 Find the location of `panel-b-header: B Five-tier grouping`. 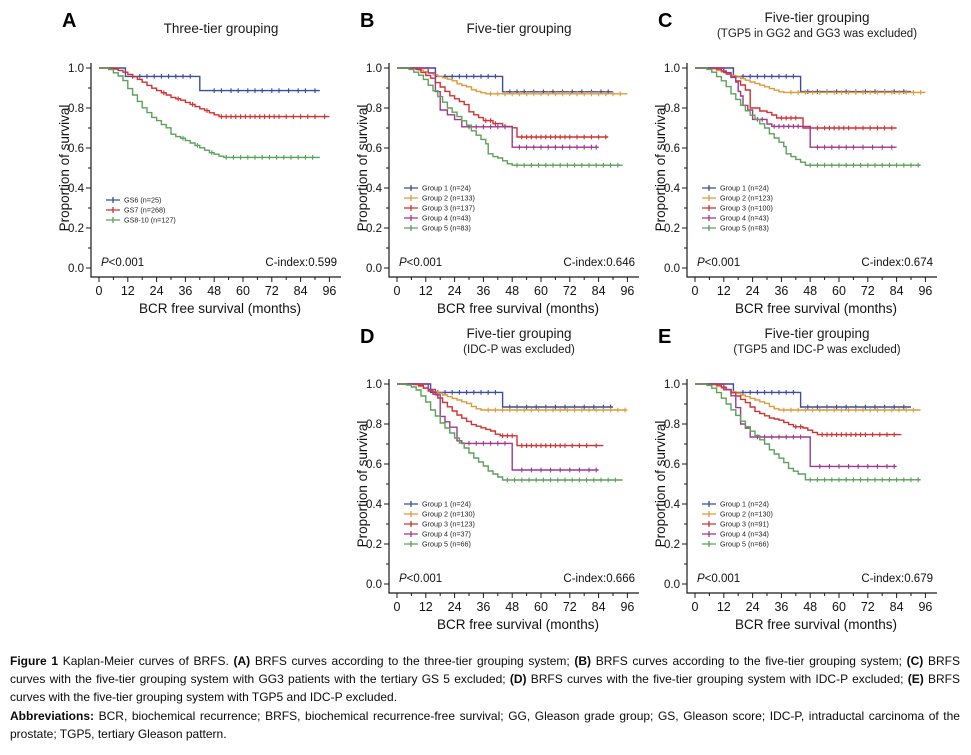

panel-b-header: B Five-tier grouping is located at coordinates (506, 31).